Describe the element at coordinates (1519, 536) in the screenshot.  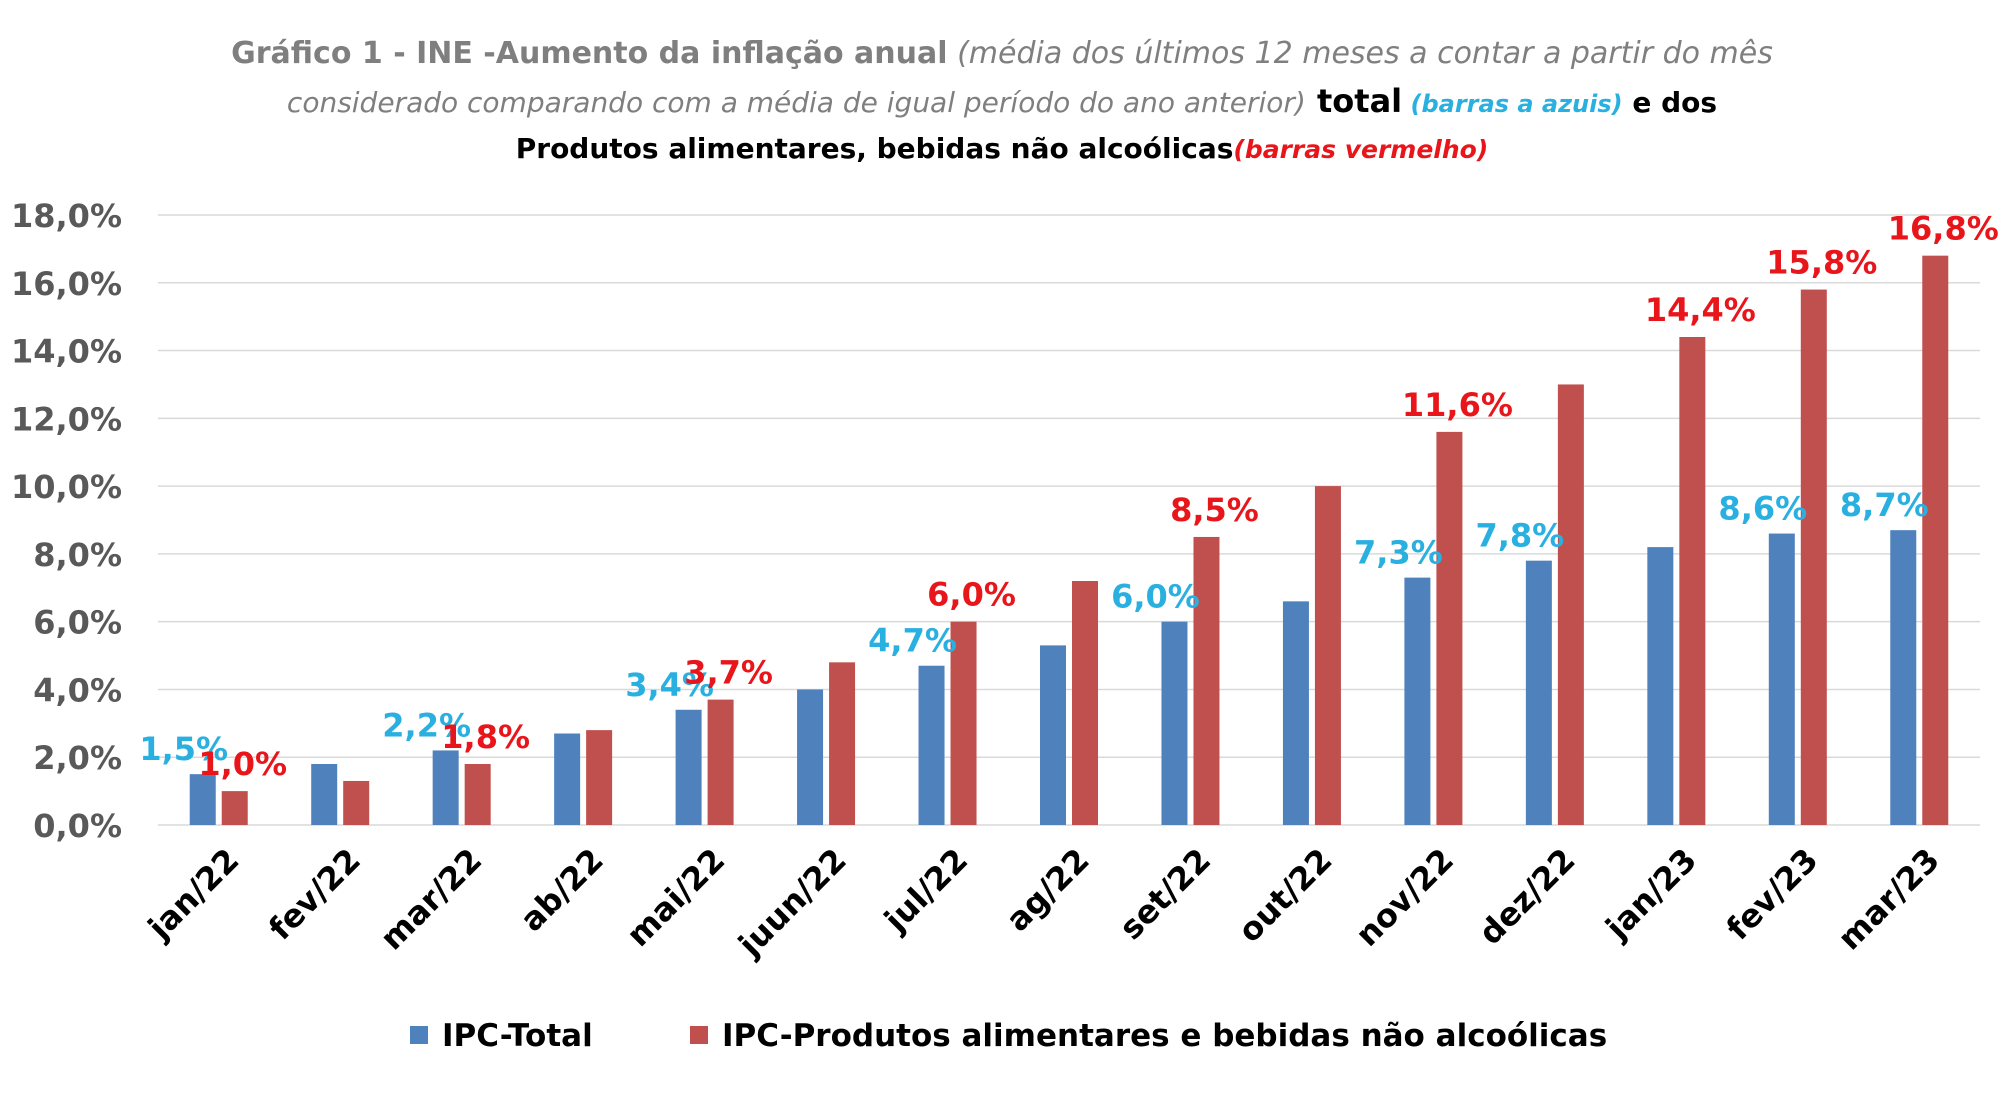
I see `data-label-total: 7,8%` at that location.